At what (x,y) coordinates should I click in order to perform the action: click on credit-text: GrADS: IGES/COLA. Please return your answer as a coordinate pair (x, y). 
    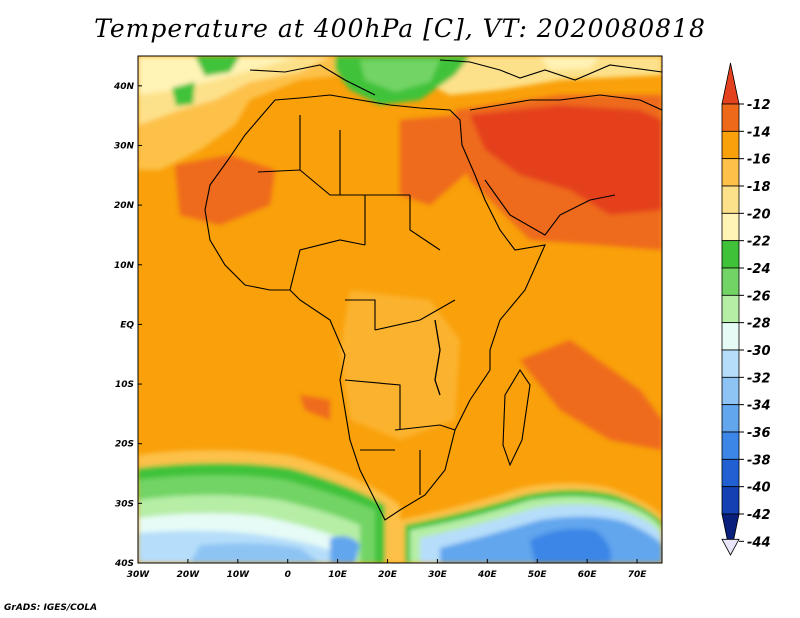
    Looking at the image, I should click on (51, 608).